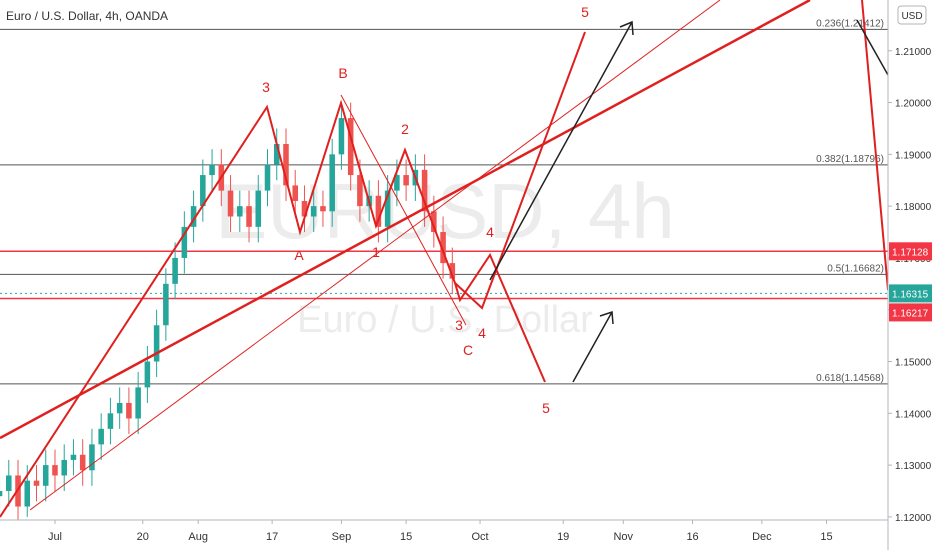 The image size is (932, 550). Describe the element at coordinates (342, 537) in the screenshot. I see `x-tick-label: Sep` at that location.